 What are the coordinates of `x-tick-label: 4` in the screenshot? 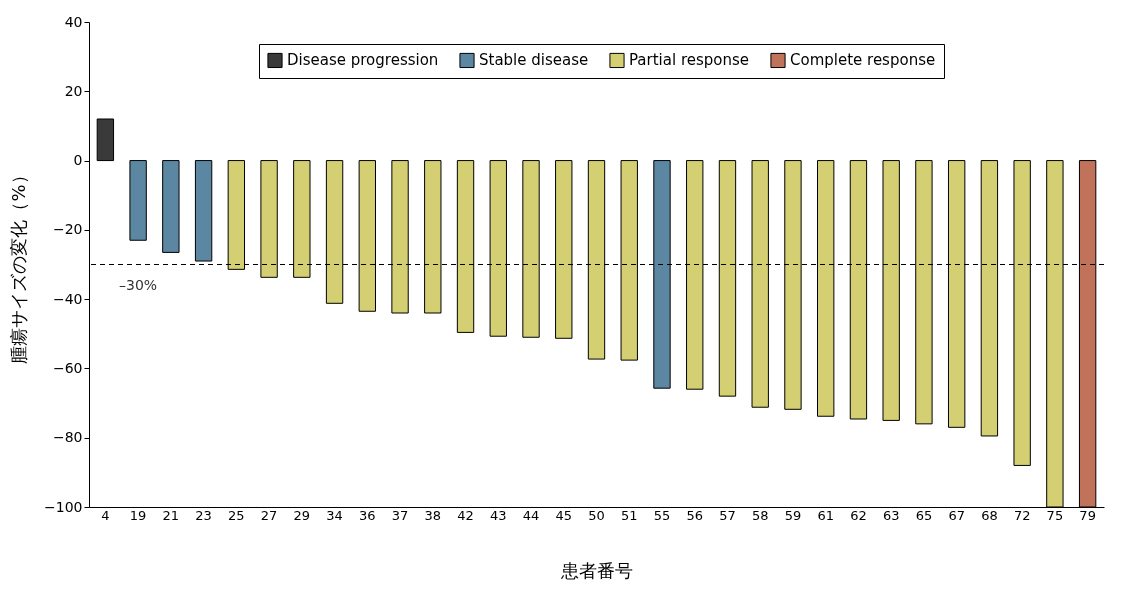 It's located at (105, 515).